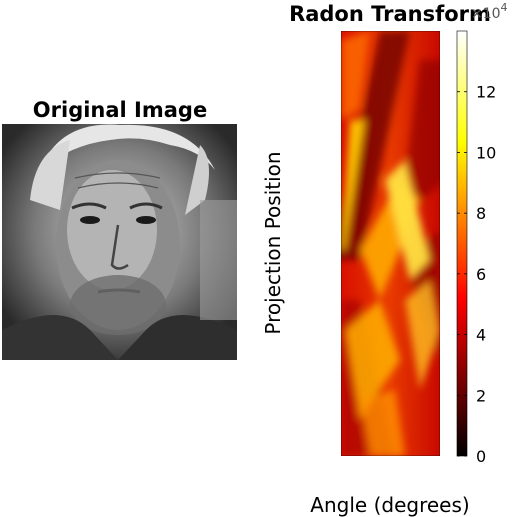 The image size is (514, 517). I want to click on colorbar-tick-label: 8, so click(481, 213).